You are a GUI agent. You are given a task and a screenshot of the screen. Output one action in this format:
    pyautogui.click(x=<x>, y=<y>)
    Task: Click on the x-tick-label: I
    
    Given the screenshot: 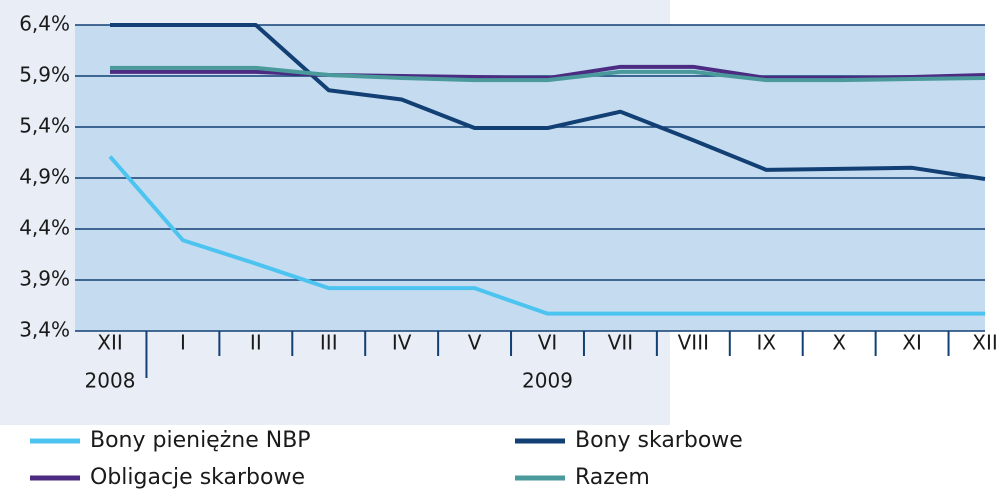 What is the action you would take?
    pyautogui.click(x=183, y=343)
    